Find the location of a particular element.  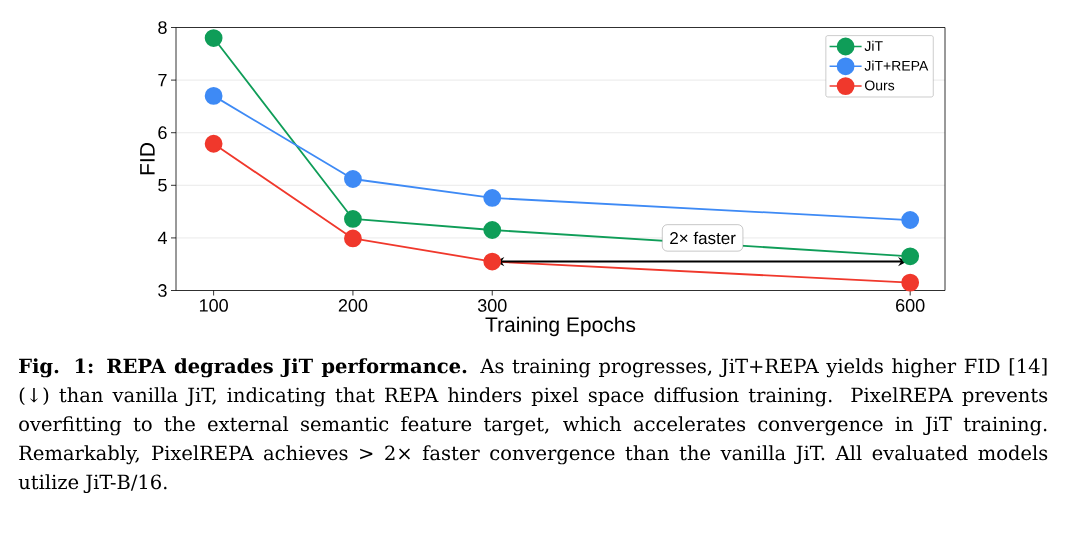

x-tick-label: 100 is located at coordinates (213, 305).